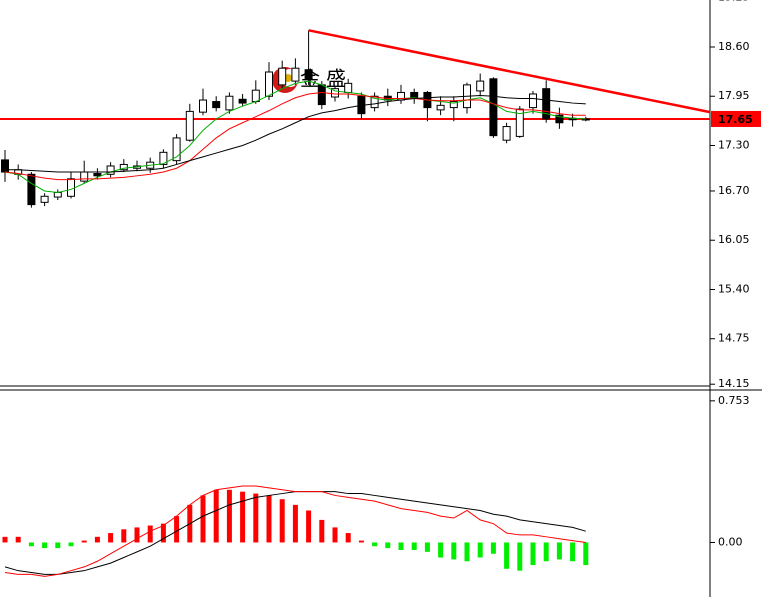 The height and width of the screenshot is (597, 762). What do you see at coordinates (734, 288) in the screenshot?
I see `y-tick-label: 15.40` at bounding box center [734, 288].